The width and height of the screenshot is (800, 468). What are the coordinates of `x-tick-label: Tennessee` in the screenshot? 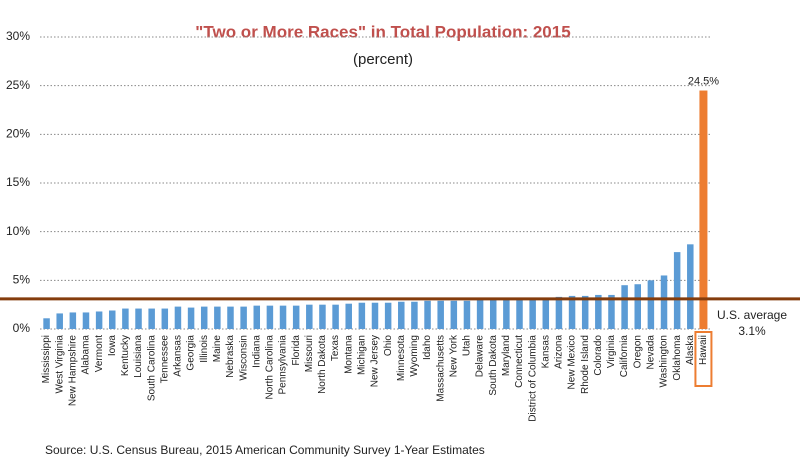 It's located at (164, 359).